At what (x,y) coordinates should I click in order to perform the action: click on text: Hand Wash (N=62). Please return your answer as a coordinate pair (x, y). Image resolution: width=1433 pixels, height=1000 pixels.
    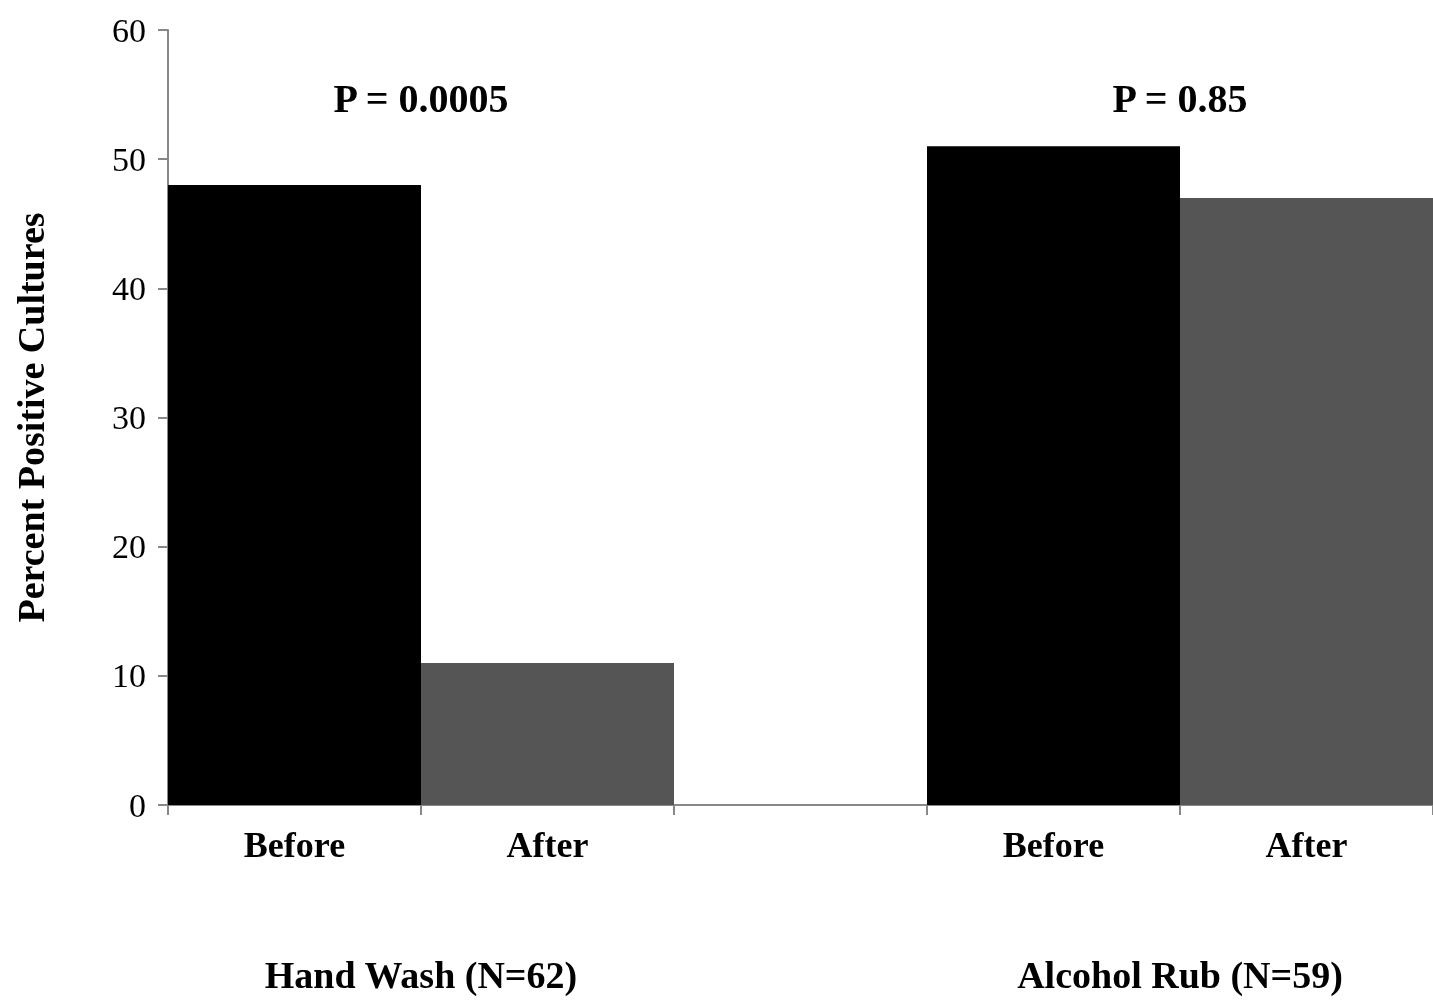
    Looking at the image, I should click on (421, 975).